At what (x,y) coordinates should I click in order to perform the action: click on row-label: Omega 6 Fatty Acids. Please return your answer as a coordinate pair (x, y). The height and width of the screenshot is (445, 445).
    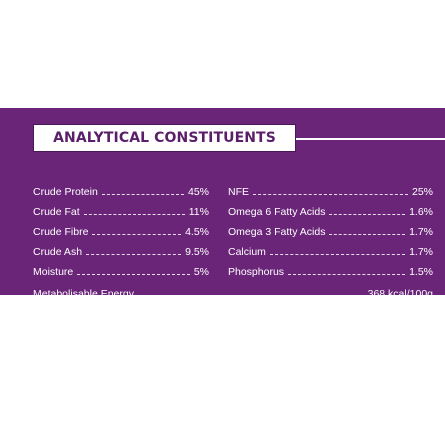
    Looking at the image, I should click on (277, 212).